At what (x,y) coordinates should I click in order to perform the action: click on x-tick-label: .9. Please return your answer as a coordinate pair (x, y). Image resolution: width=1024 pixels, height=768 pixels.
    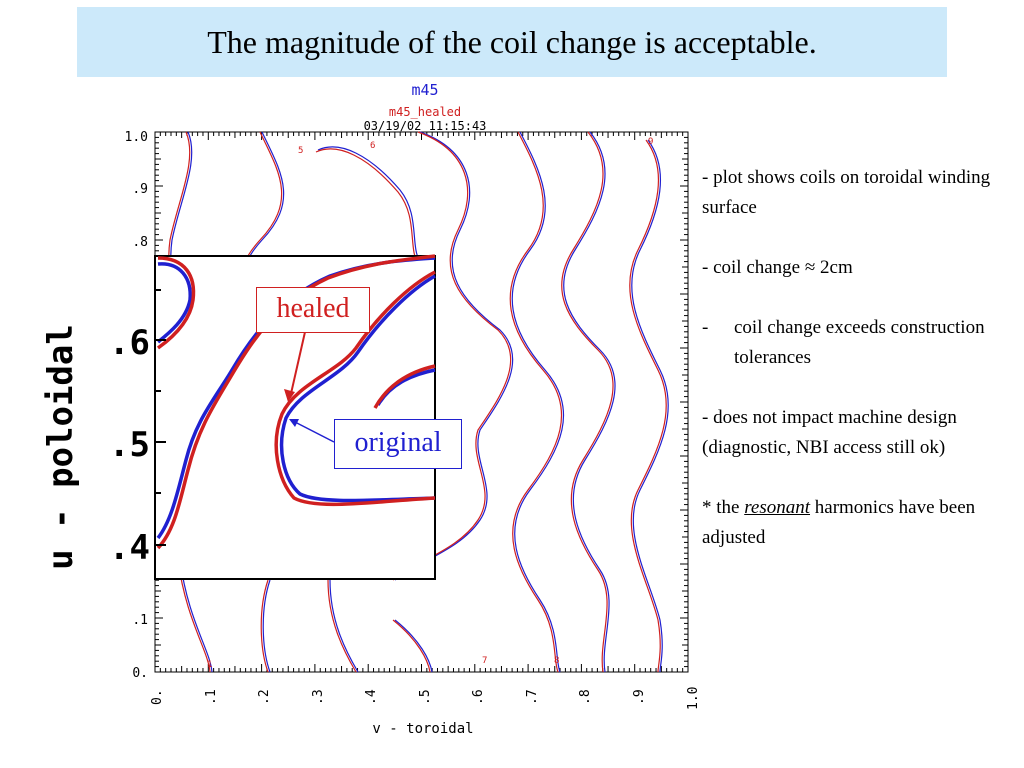
    Looking at the image, I should click on (639, 697).